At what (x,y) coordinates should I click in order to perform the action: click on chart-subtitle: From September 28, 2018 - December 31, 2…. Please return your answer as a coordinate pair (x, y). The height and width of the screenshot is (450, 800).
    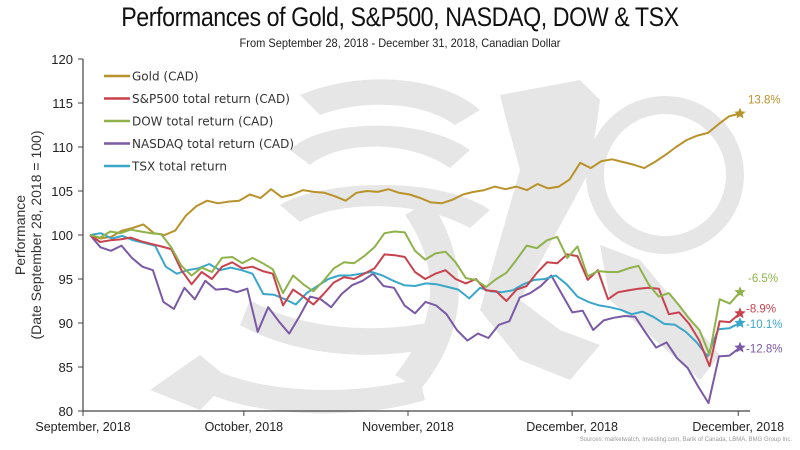
    Looking at the image, I should click on (400, 43).